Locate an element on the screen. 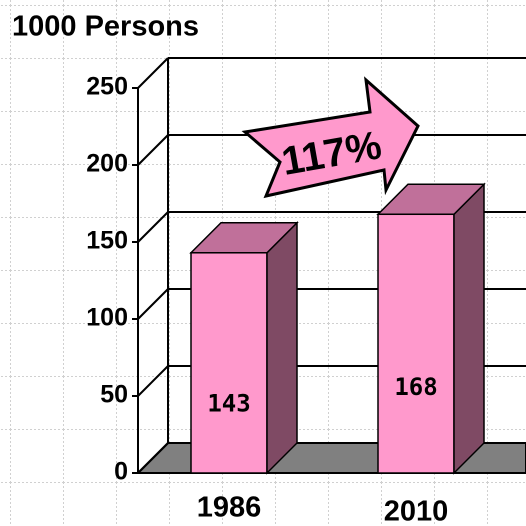 The image size is (526, 526). annotation-arrow: 117% is located at coordinates (330, 137).